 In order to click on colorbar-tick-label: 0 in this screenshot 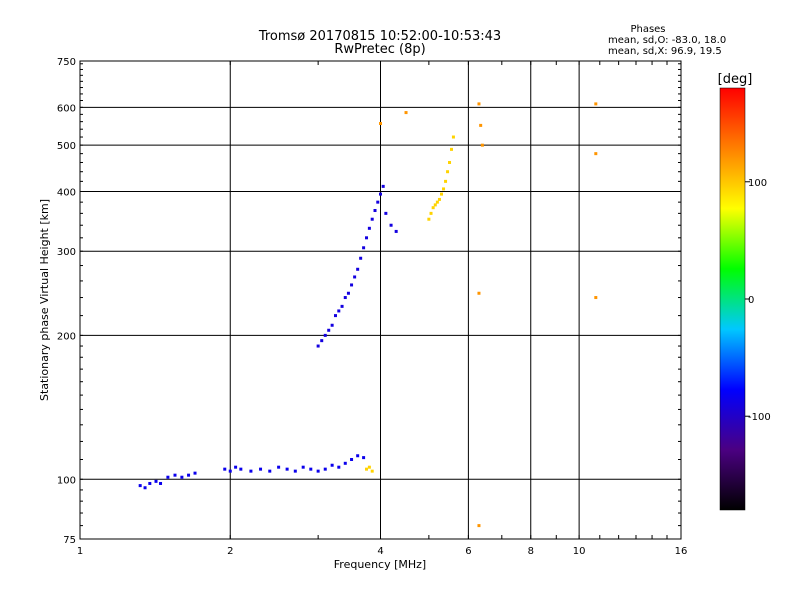, I will do `click(751, 300)`.